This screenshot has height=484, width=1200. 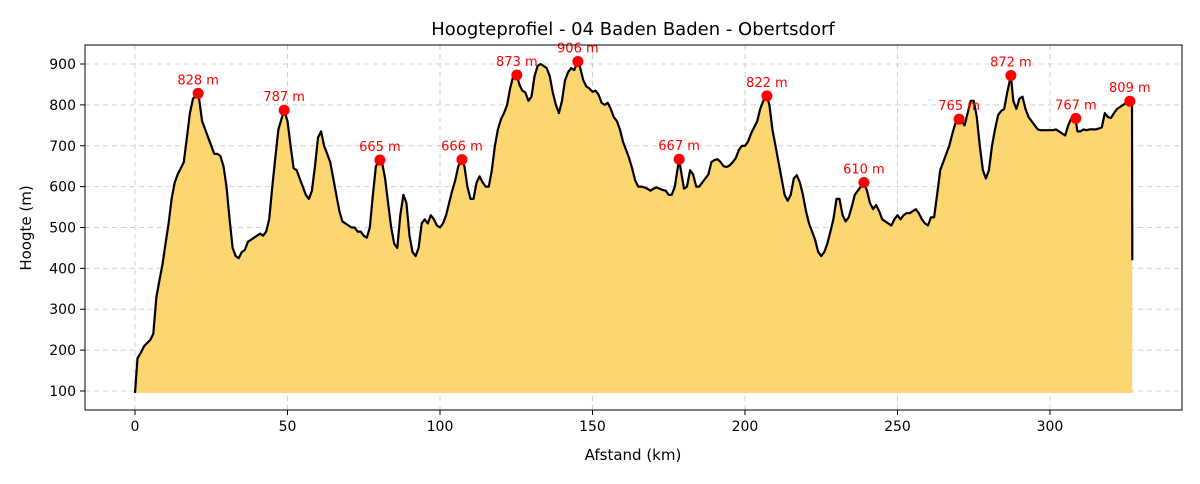 I want to click on x-axis-label: Afstand (km), so click(x=633, y=455).